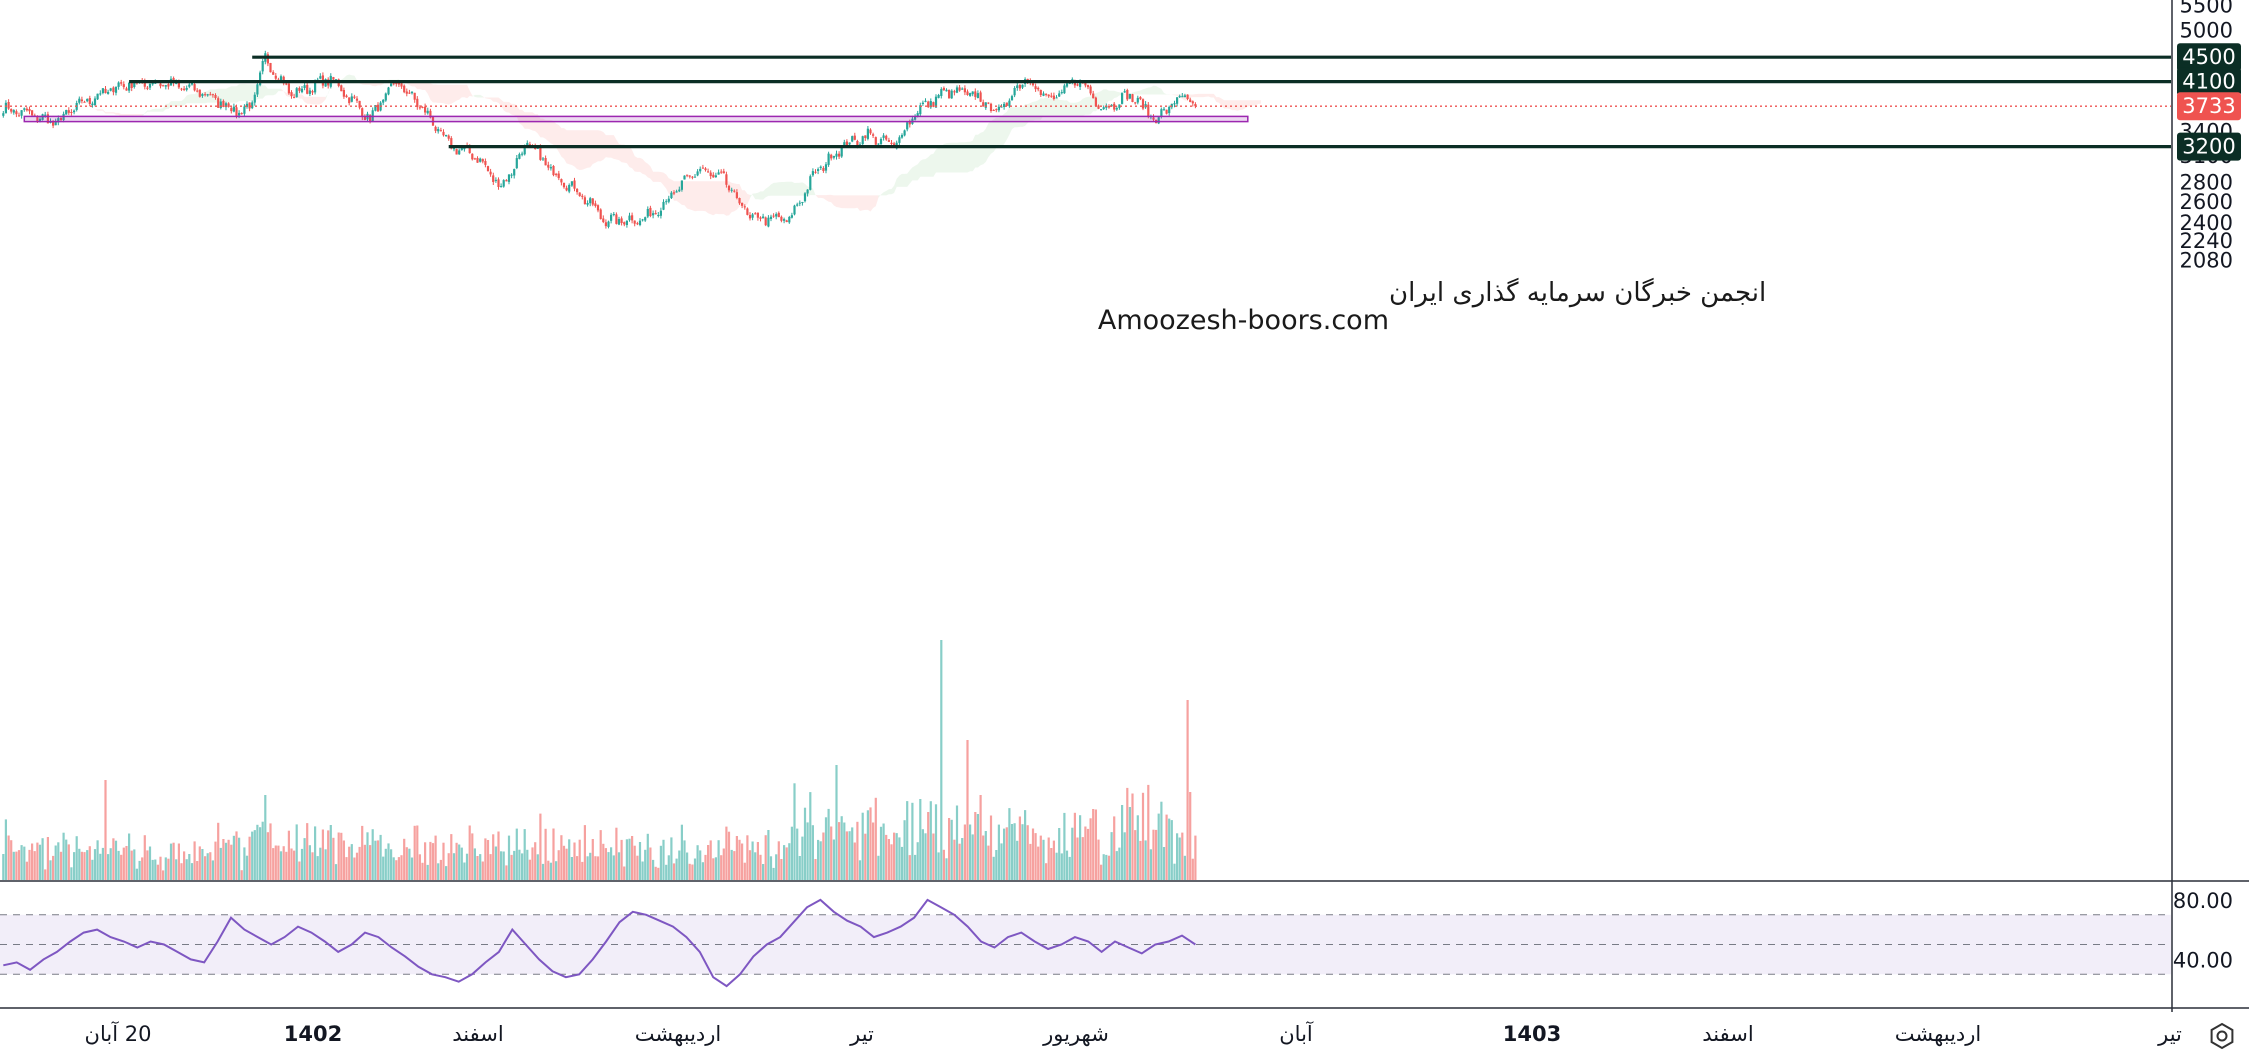 This screenshot has width=2249, height=1063. What do you see at coordinates (2203, 901) in the screenshot?
I see `rsi-tick-label: 80.00` at bounding box center [2203, 901].